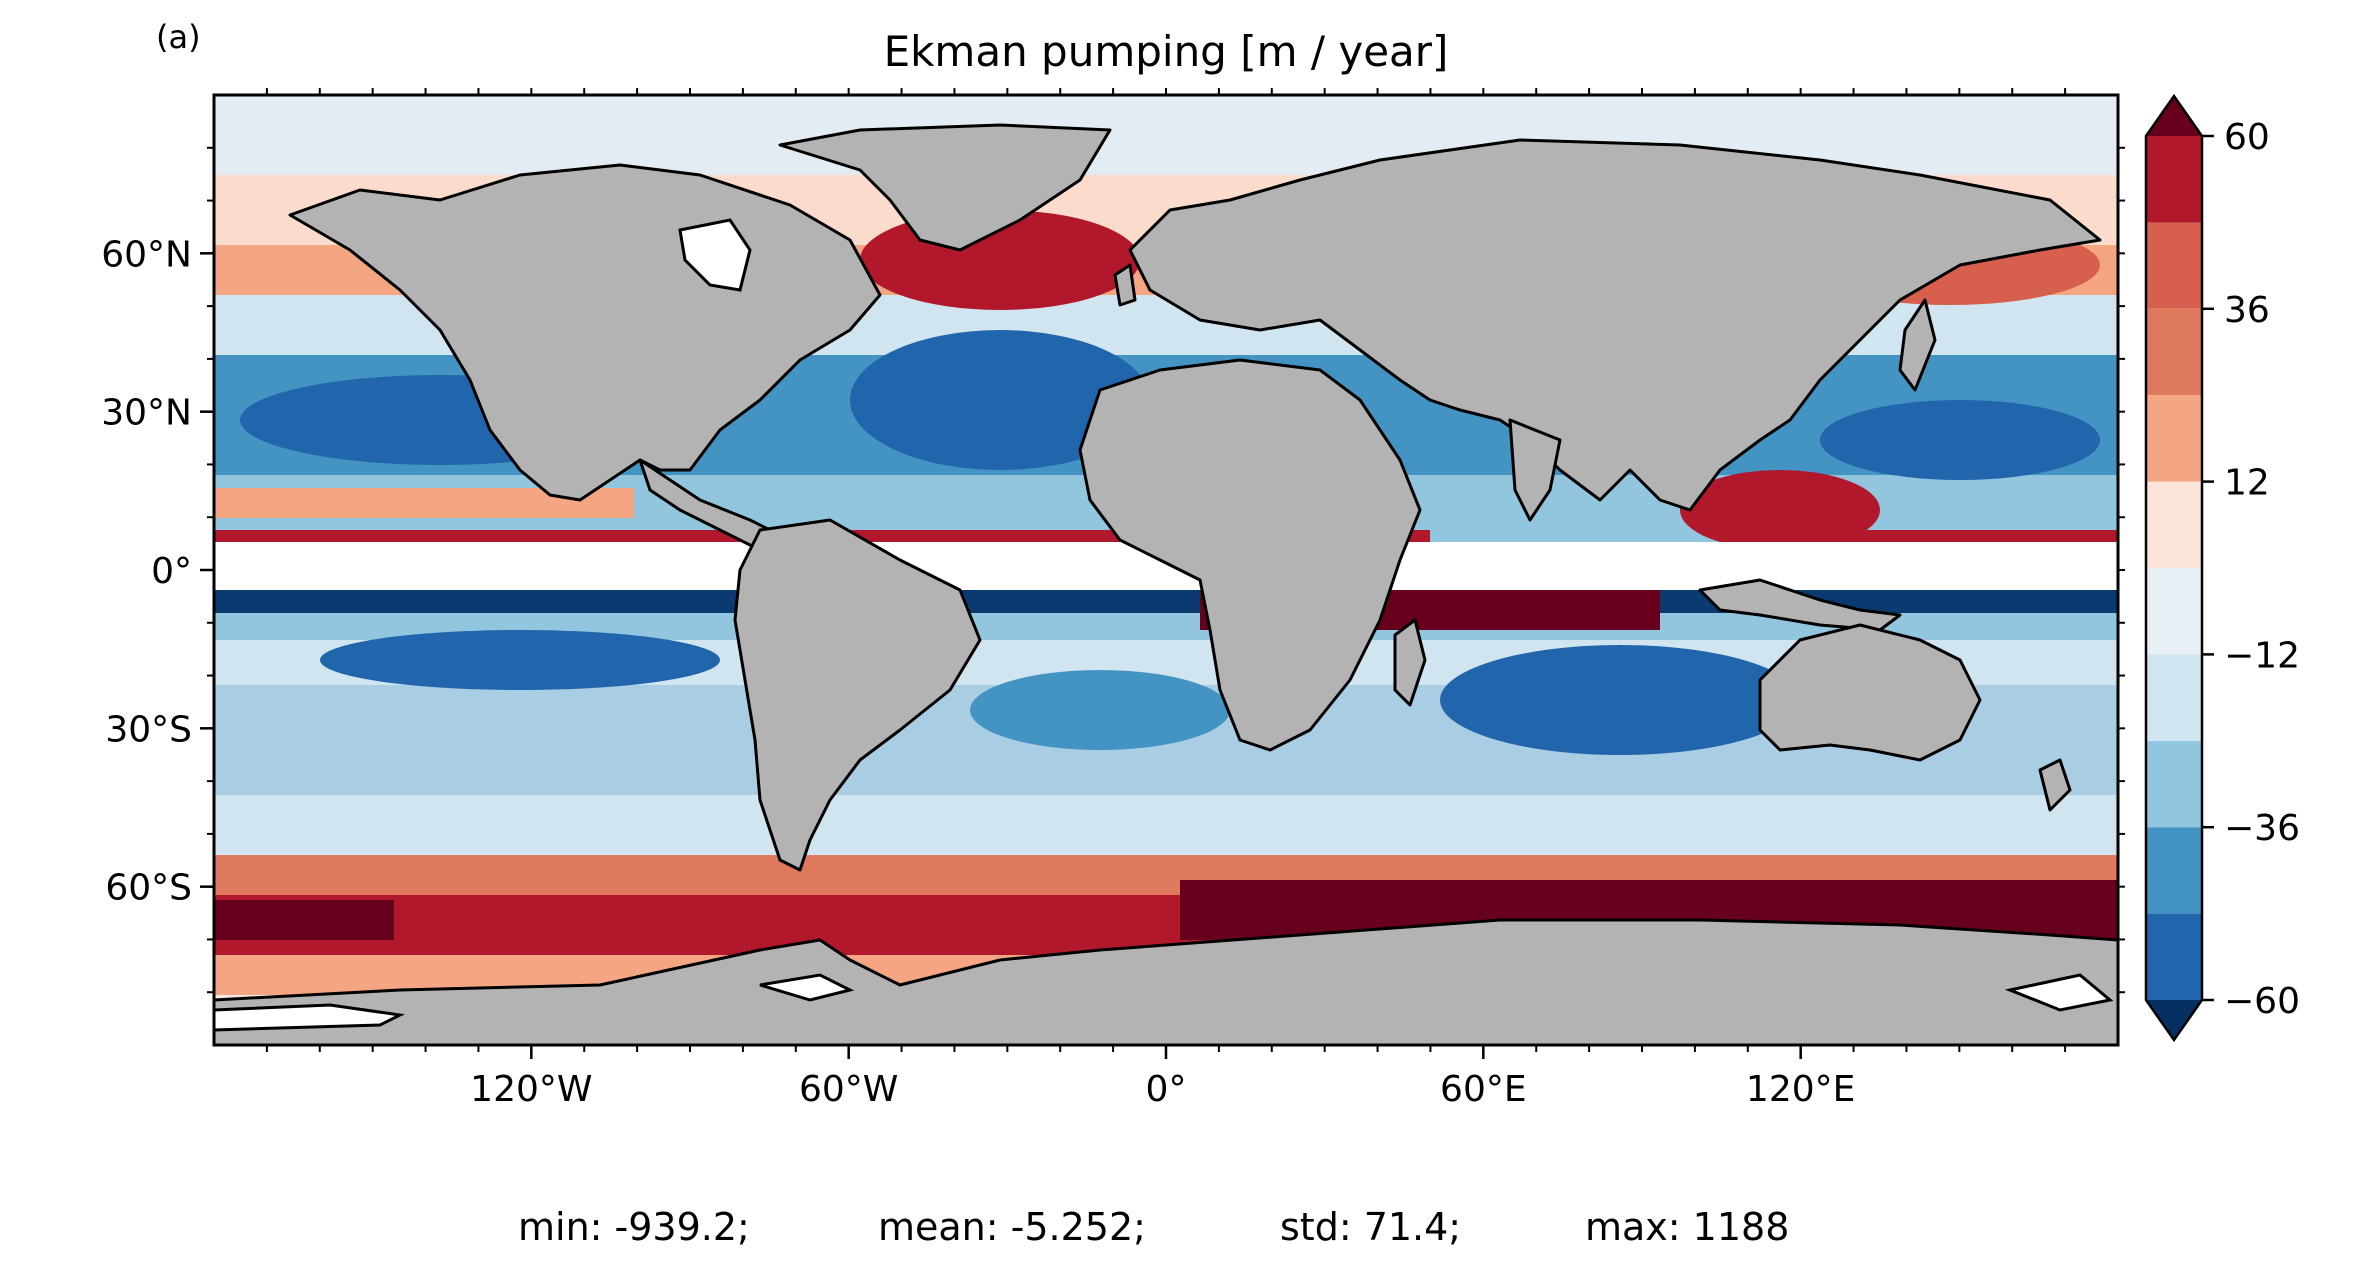  I want to click on x-tick-label: 120°E, so click(1800, 1089).